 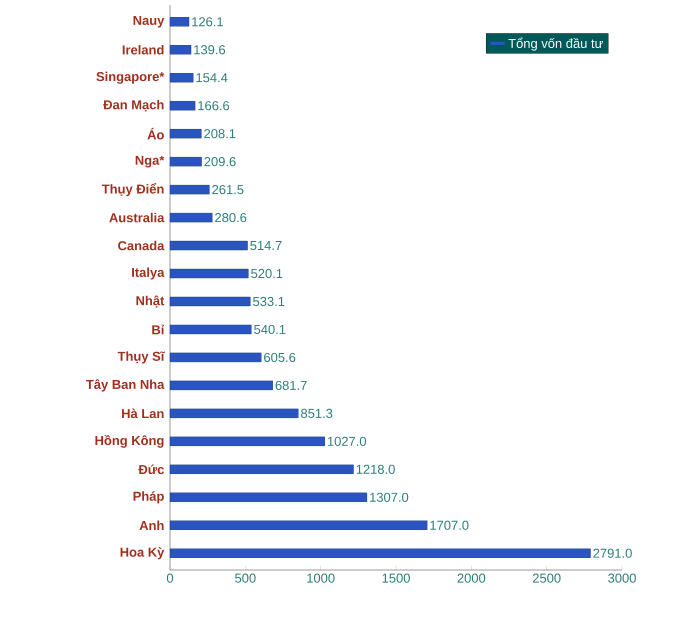 I want to click on data-label: 540.1, so click(x=270, y=329).